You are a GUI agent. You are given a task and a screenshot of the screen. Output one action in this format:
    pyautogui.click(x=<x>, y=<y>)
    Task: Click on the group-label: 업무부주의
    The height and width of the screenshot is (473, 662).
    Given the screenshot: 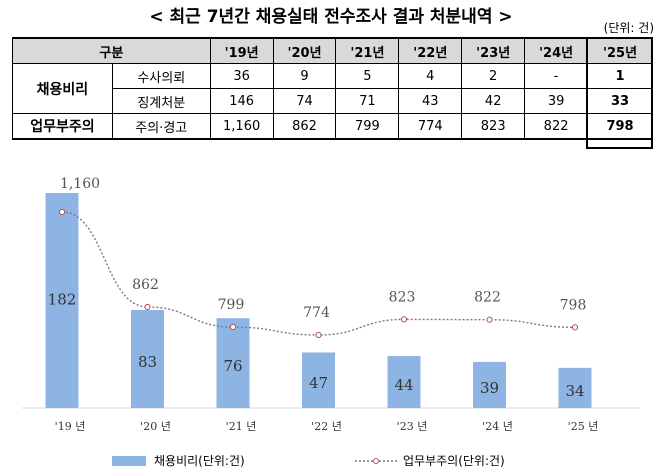 What is the action you would take?
    pyautogui.click(x=62, y=126)
    